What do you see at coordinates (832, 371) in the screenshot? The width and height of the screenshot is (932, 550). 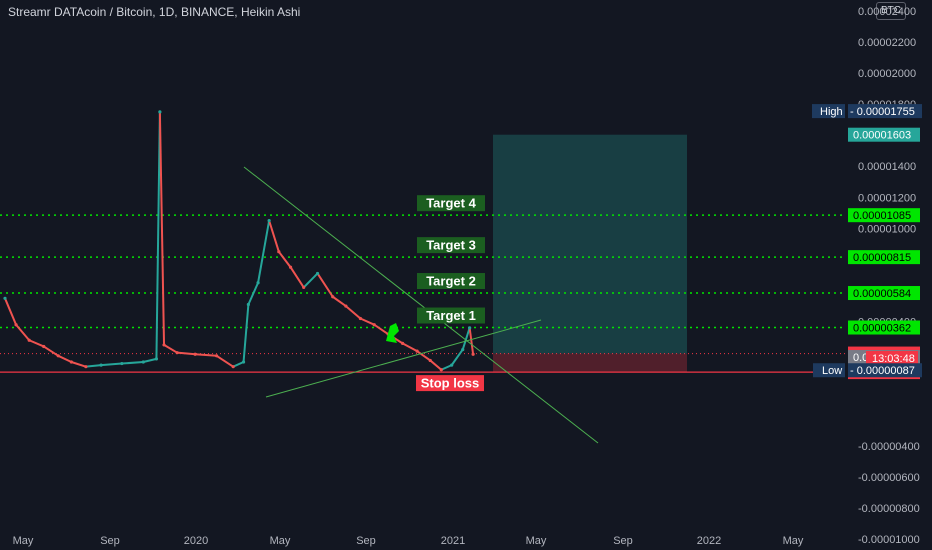 I see `low-label: Low` at bounding box center [832, 371].